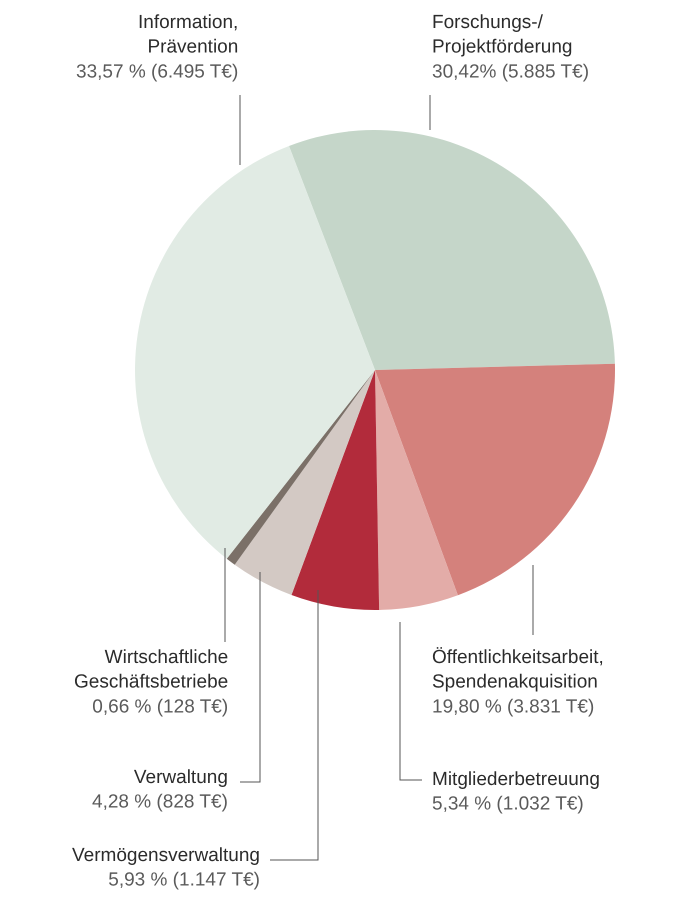 The width and height of the screenshot is (686, 898). What do you see at coordinates (502, 35) in the screenshot?
I see `slice-label: Forschungs-/ Projektförderung` at bounding box center [502, 35].